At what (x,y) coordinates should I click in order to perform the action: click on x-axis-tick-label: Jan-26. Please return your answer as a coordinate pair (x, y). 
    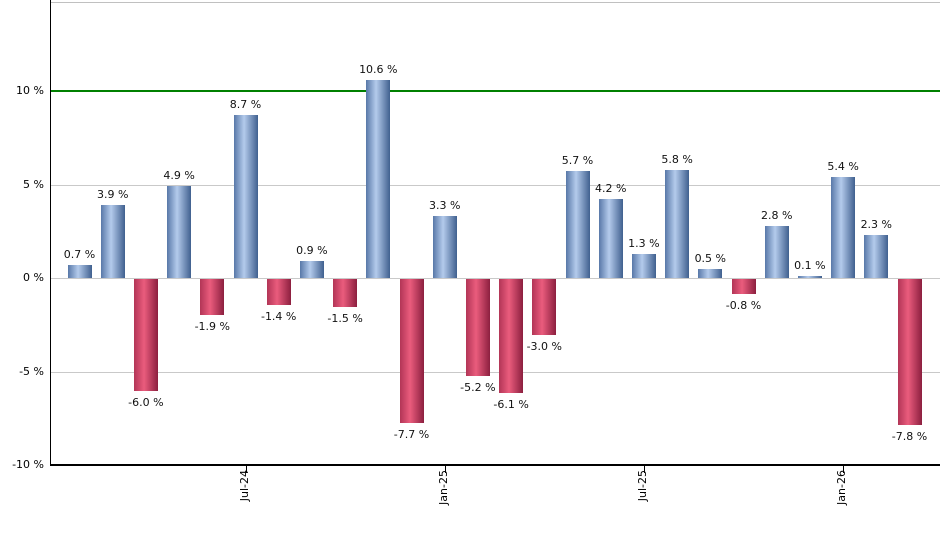
    Looking at the image, I should click on (842, 487).